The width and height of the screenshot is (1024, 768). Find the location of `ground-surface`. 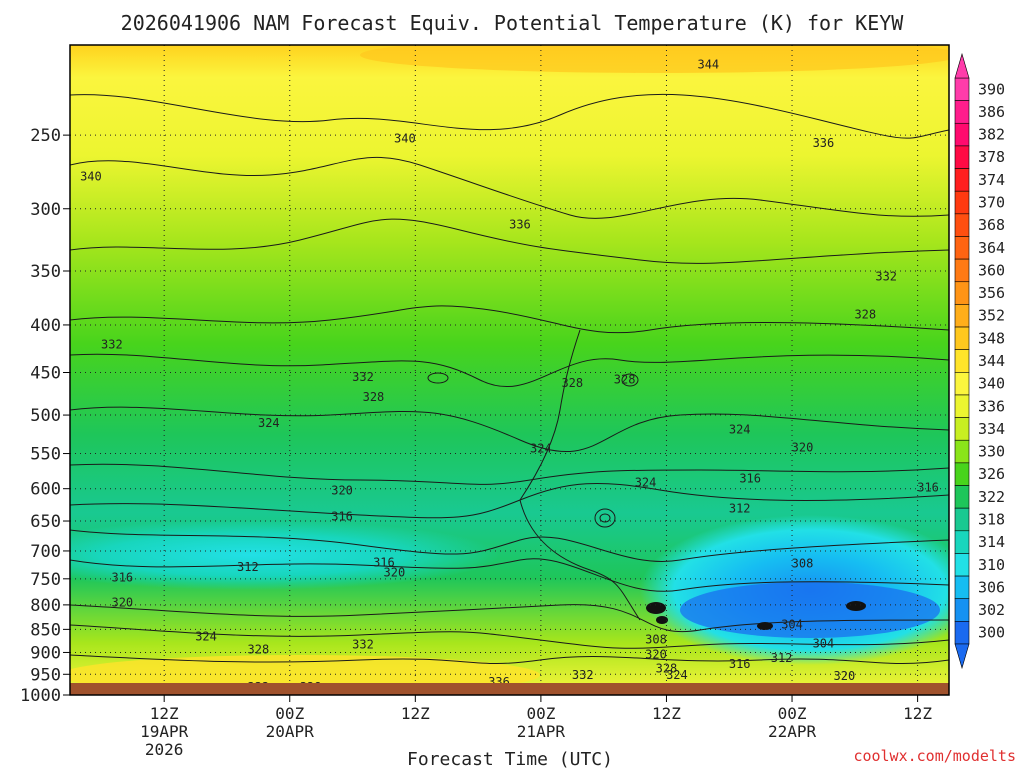

ground-surface is located at coordinates (509, 689).